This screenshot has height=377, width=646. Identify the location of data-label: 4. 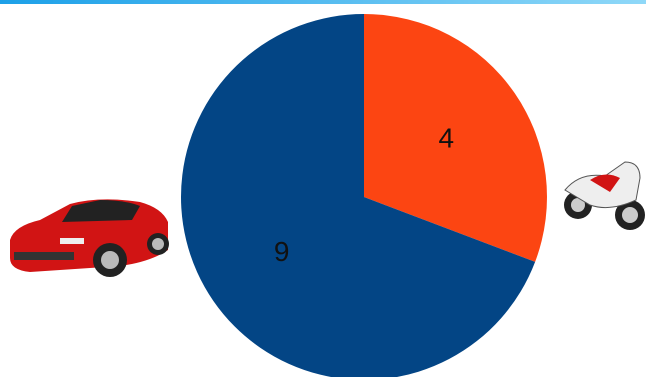
(447, 138).